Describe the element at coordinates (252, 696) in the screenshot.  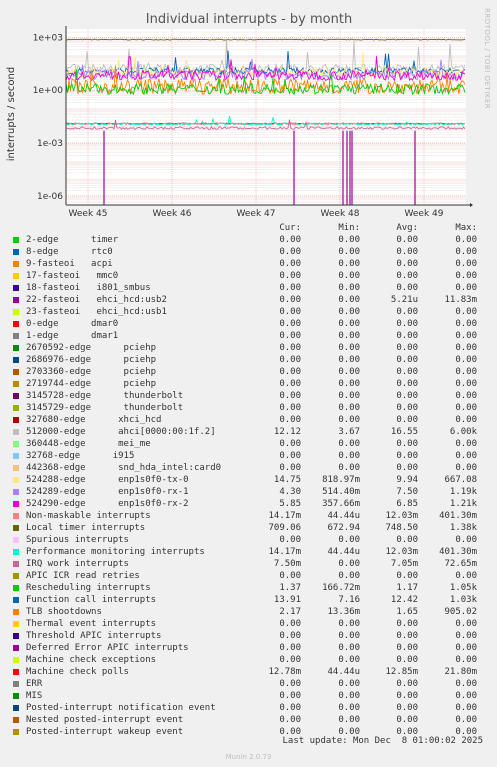
I see `legend-row: MIS 0.00 0.00 0.00 0.00` at that location.